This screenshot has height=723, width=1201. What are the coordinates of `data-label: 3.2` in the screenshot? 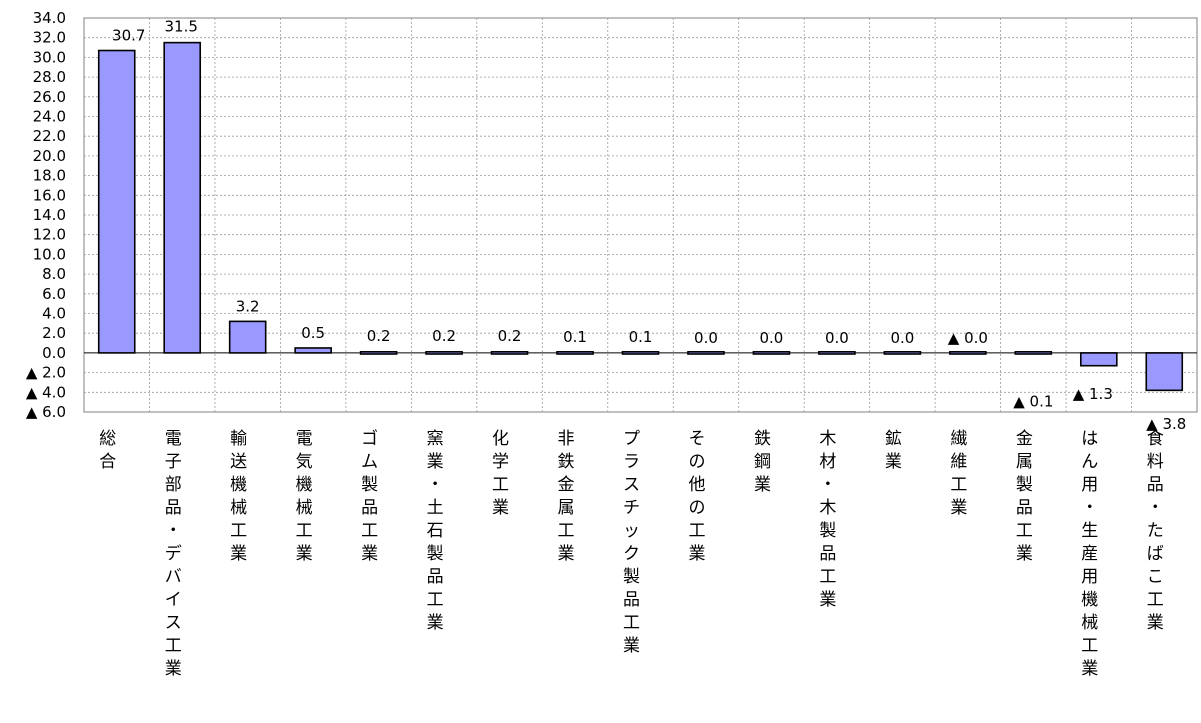 It's located at (248, 306).